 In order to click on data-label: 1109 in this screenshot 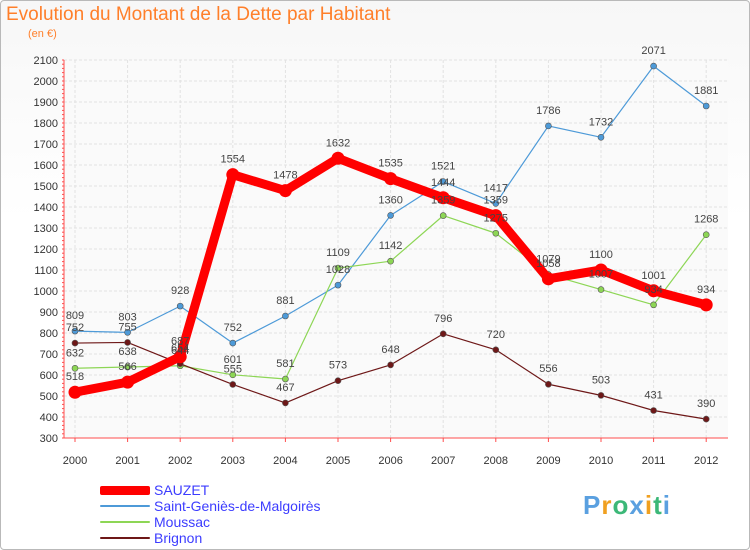, I will do `click(338, 253)`.